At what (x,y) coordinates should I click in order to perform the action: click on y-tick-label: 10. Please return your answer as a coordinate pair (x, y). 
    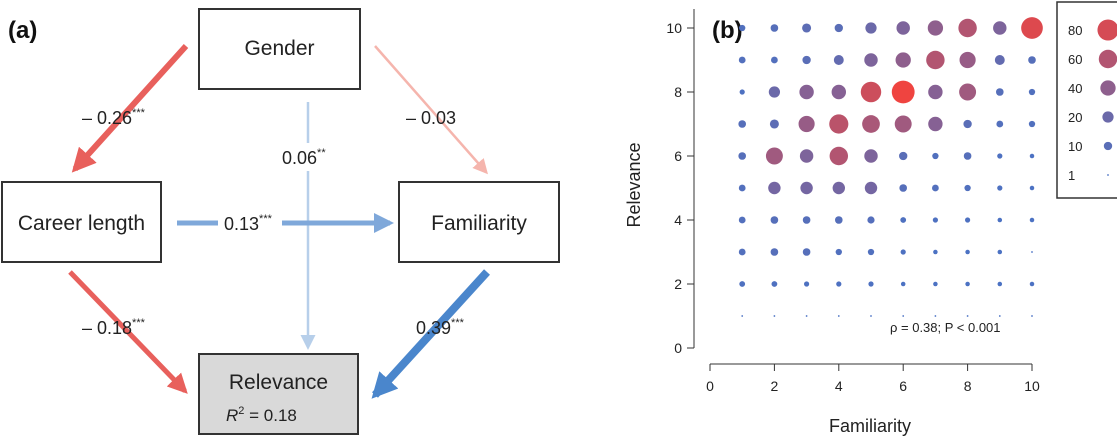
    Looking at the image, I should click on (674, 28).